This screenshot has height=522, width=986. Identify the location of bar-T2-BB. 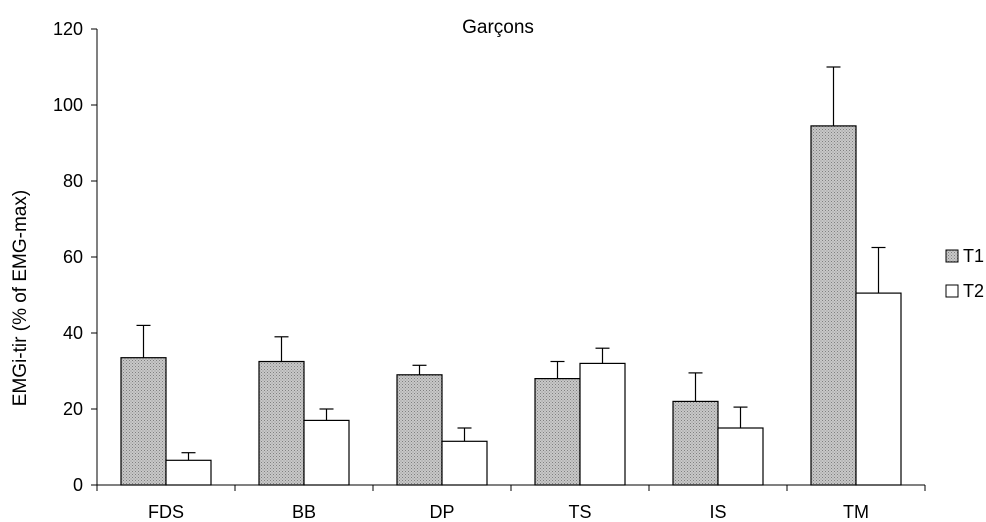
(326, 452).